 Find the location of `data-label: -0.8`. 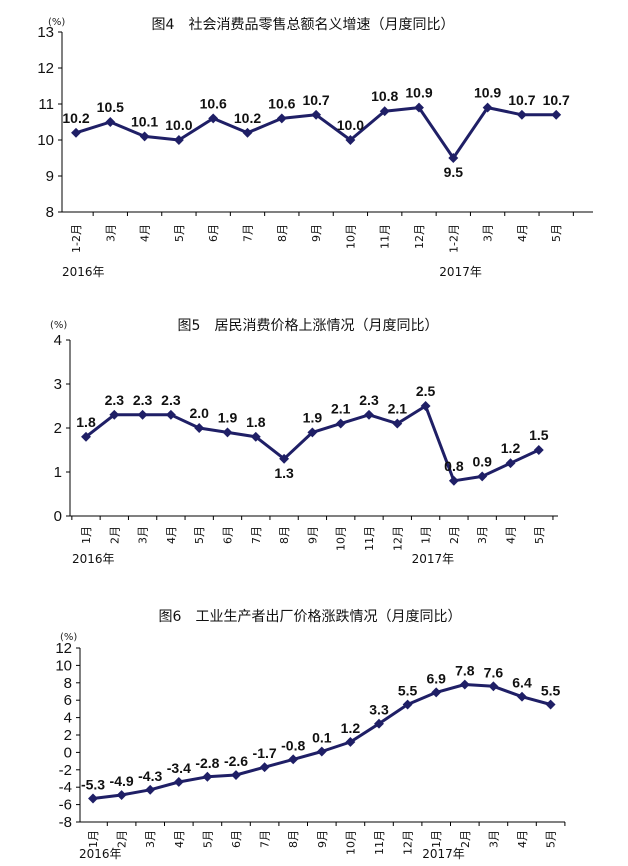

data-label: -0.8 is located at coordinates (293, 745).